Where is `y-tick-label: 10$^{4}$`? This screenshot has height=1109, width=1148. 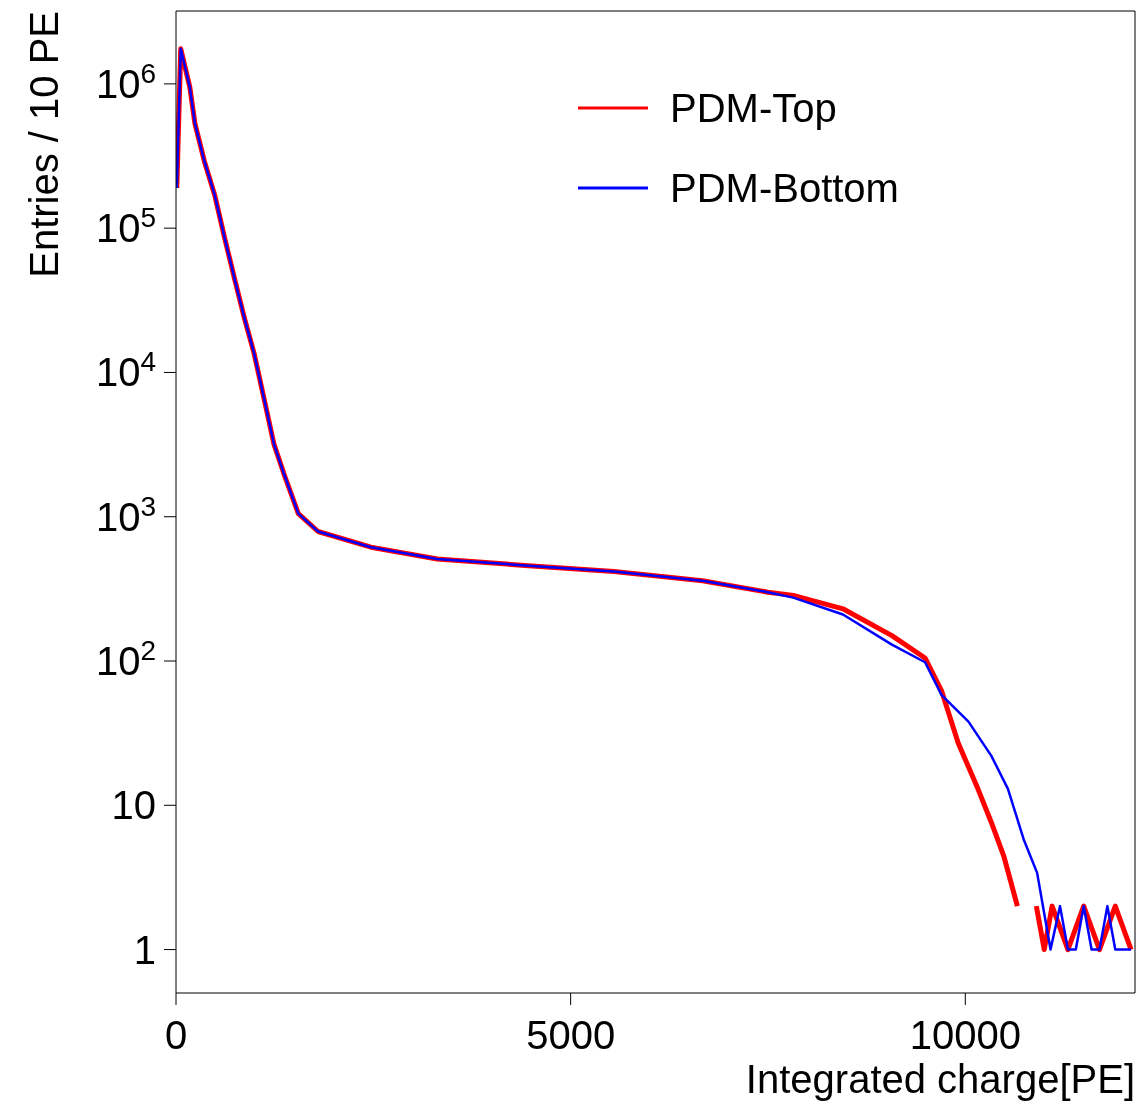 y-tick-label: 10$^{4}$ is located at coordinates (125, 370).